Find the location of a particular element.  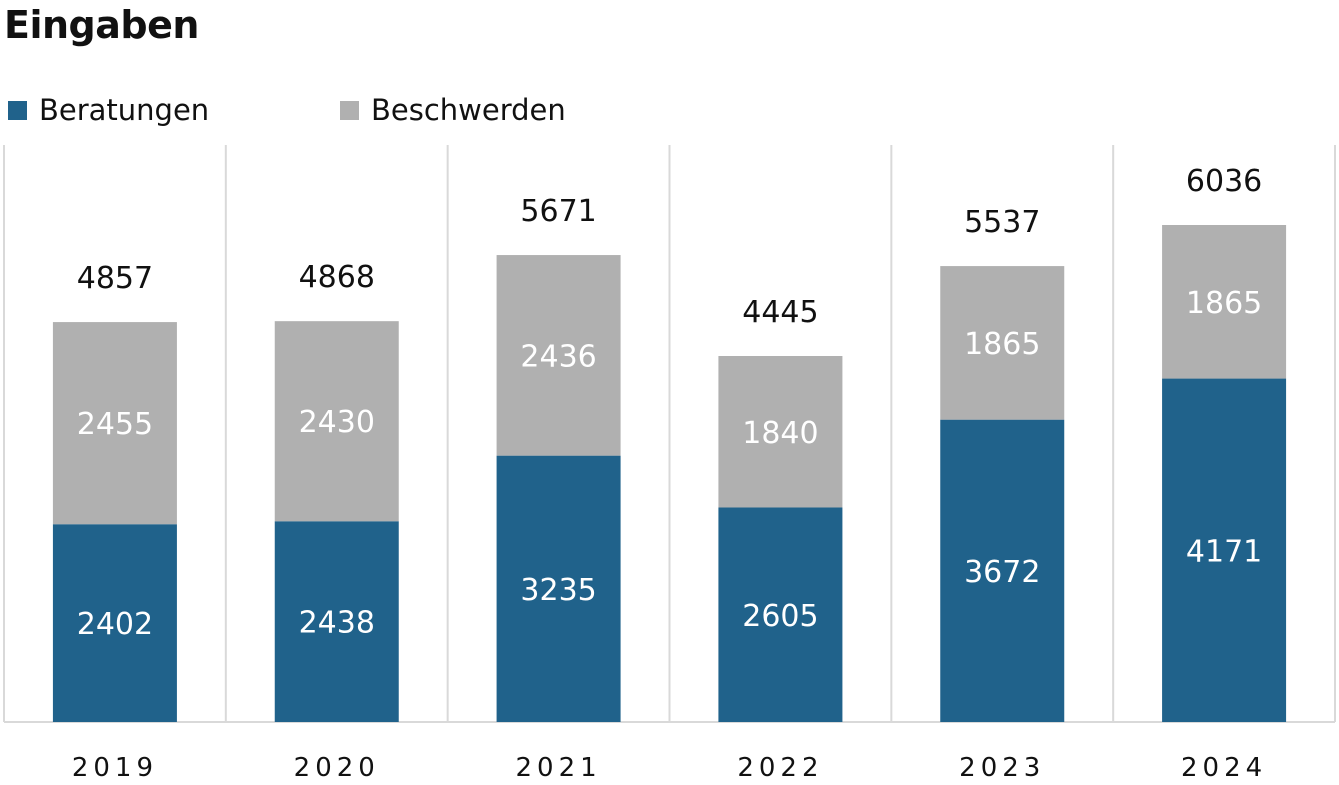

data-label-beschwerden-2021: 2436 is located at coordinates (558, 356).